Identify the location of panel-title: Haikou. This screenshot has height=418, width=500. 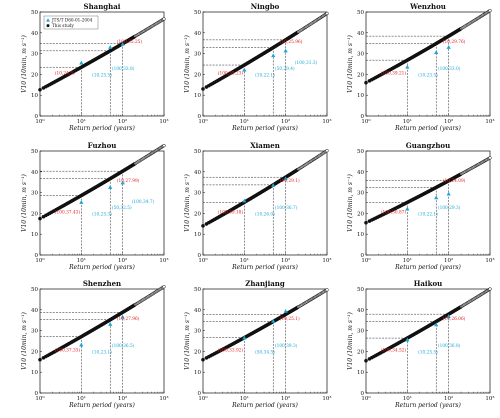
(428, 283).